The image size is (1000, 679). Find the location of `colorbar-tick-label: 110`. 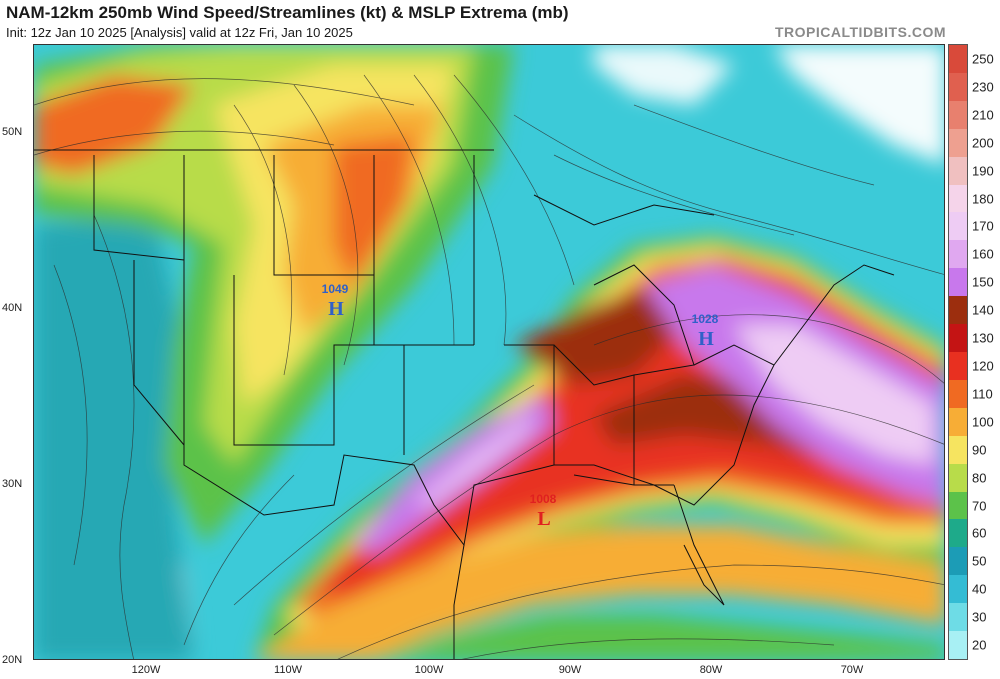

colorbar-tick-label: 110 is located at coordinates (982, 394).